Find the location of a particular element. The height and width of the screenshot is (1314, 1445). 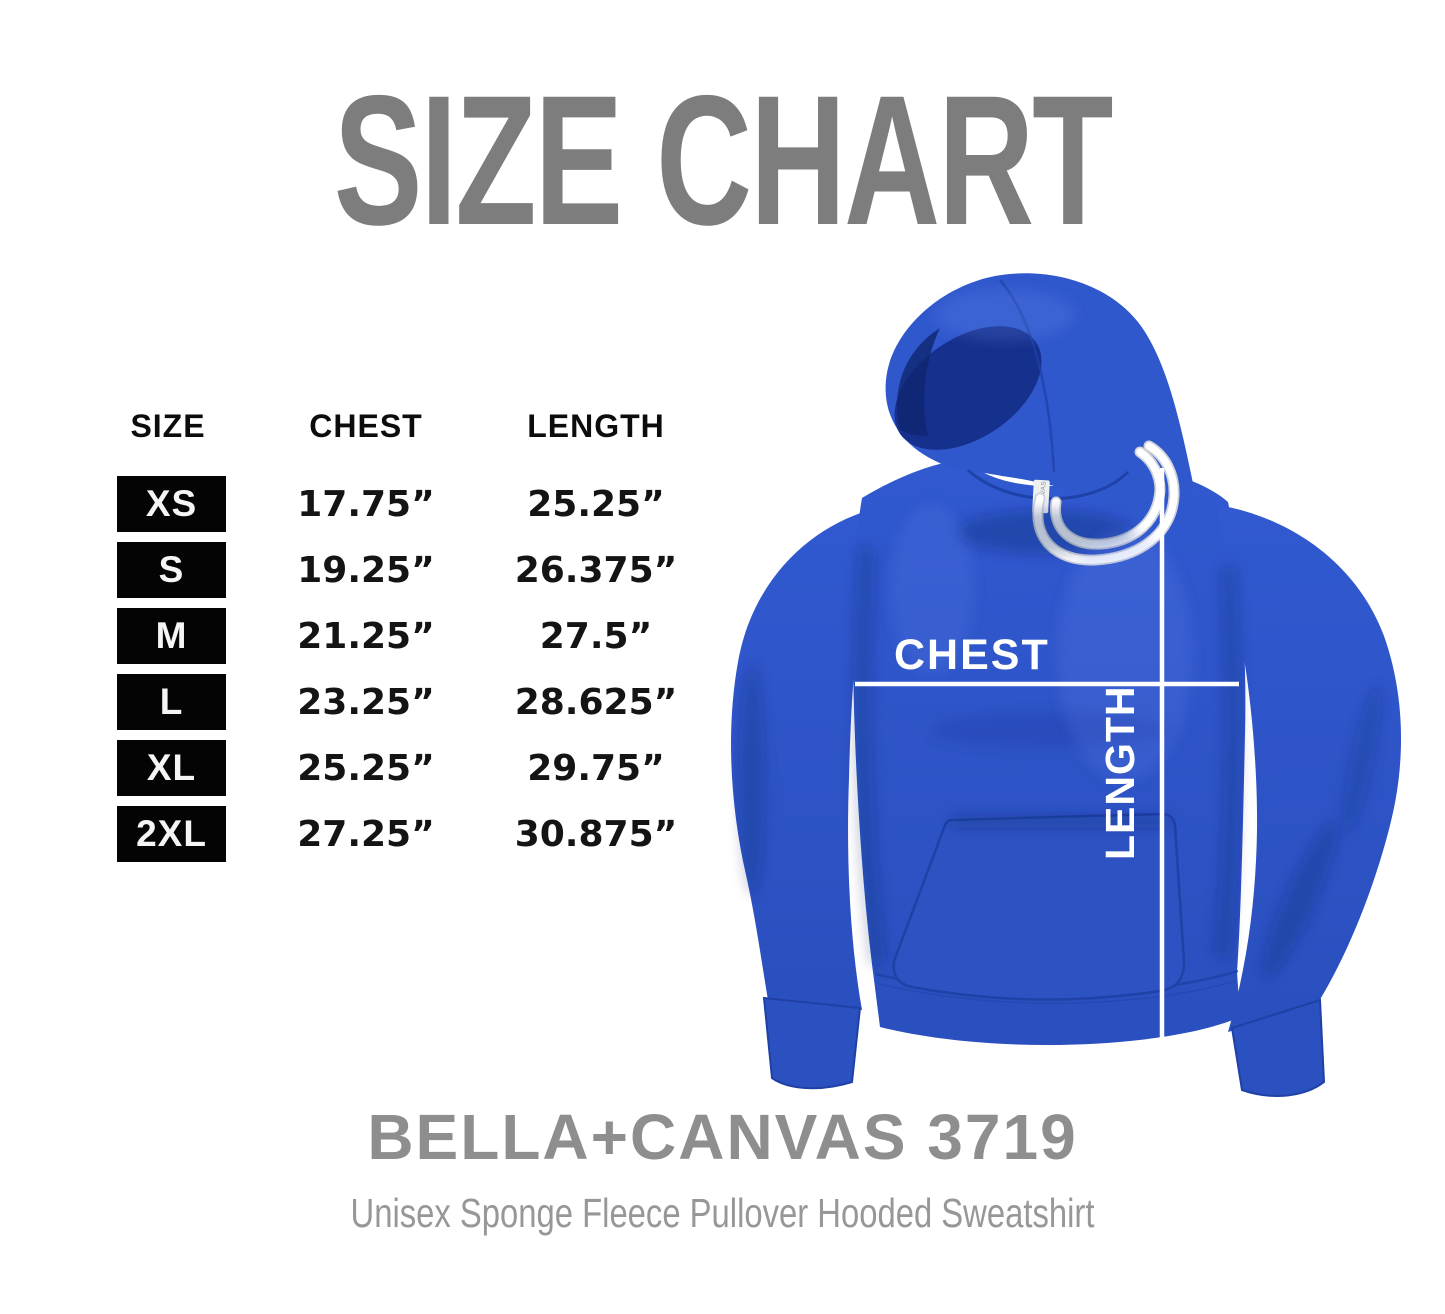

page-title: SIZE CHART is located at coordinates (723, 161).